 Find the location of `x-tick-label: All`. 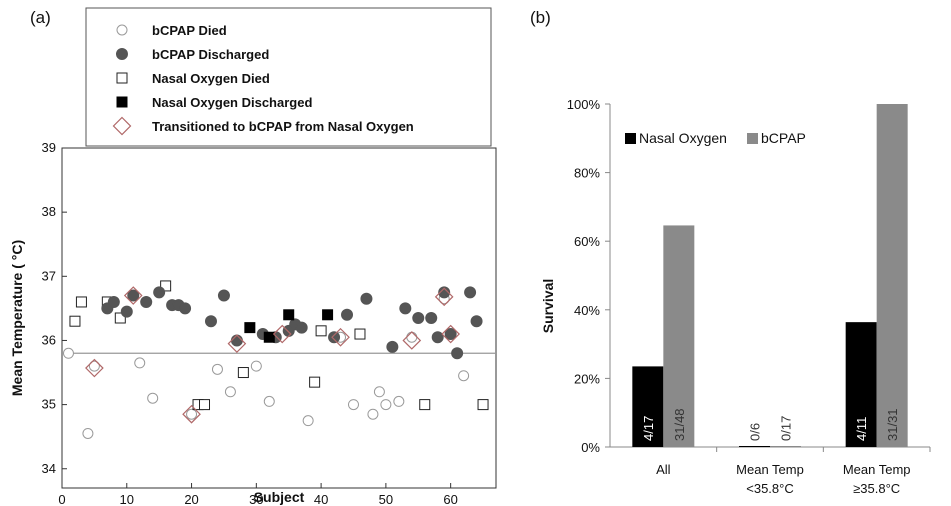

x-tick-label: All is located at coordinates (663, 469).